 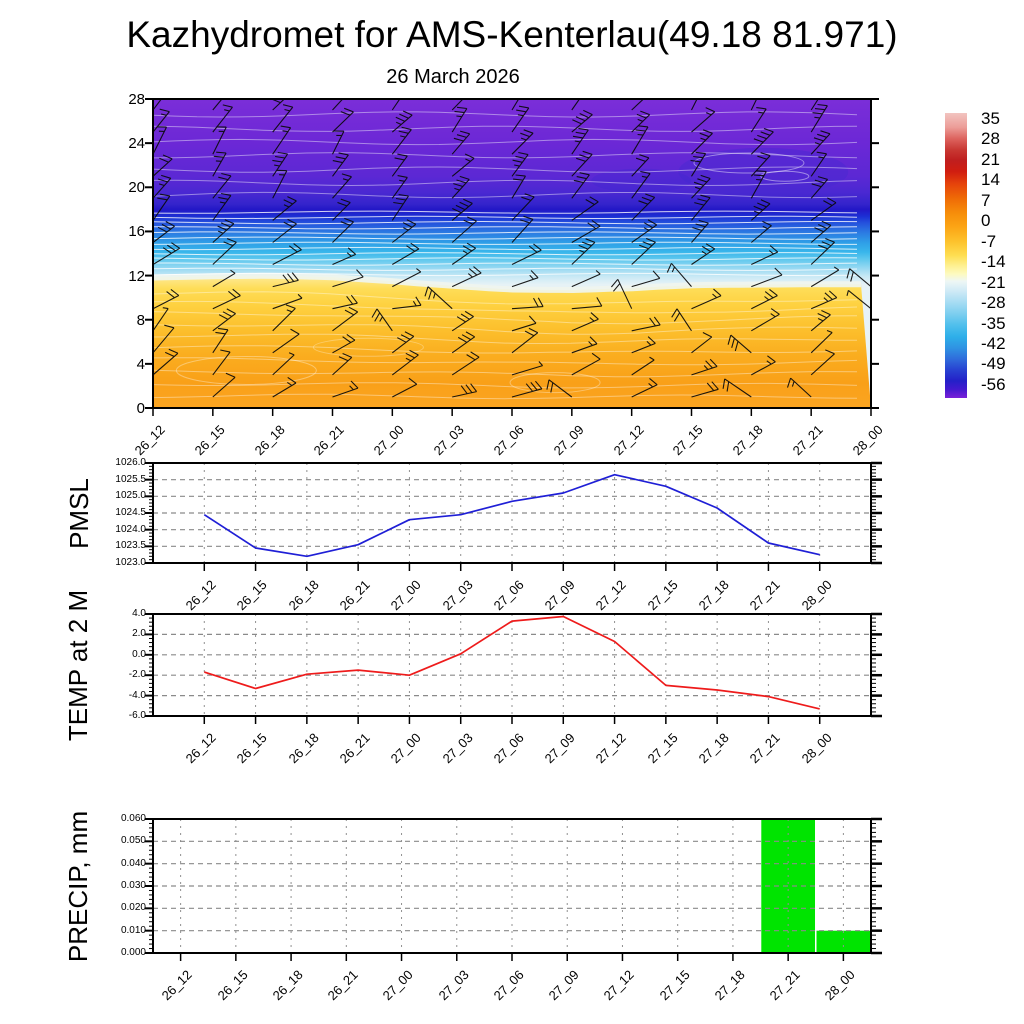 I want to click on date-subtitle: 26 March 2026, so click(x=453, y=77).